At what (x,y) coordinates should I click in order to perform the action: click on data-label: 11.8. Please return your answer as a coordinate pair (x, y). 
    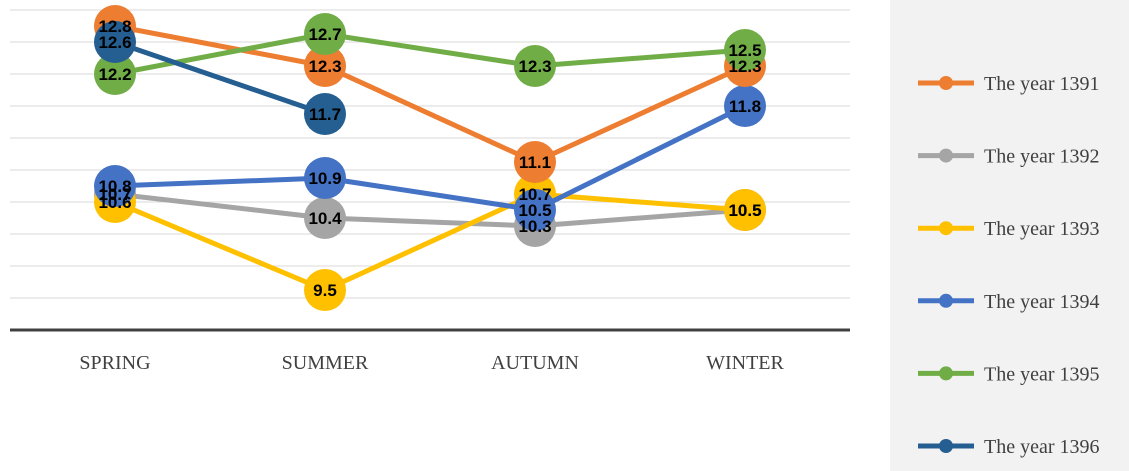
    Looking at the image, I should click on (745, 106).